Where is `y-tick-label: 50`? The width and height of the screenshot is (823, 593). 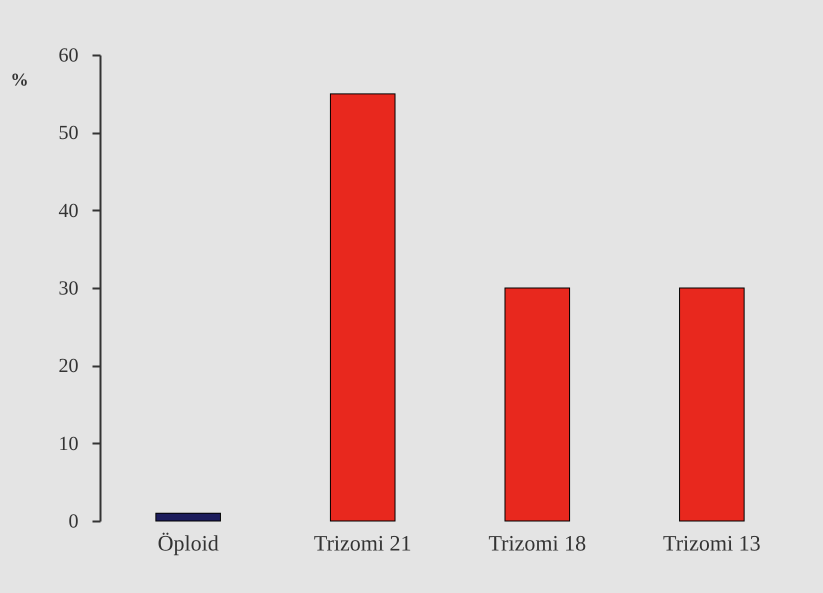 y-tick-label: 50 is located at coordinates (68, 133).